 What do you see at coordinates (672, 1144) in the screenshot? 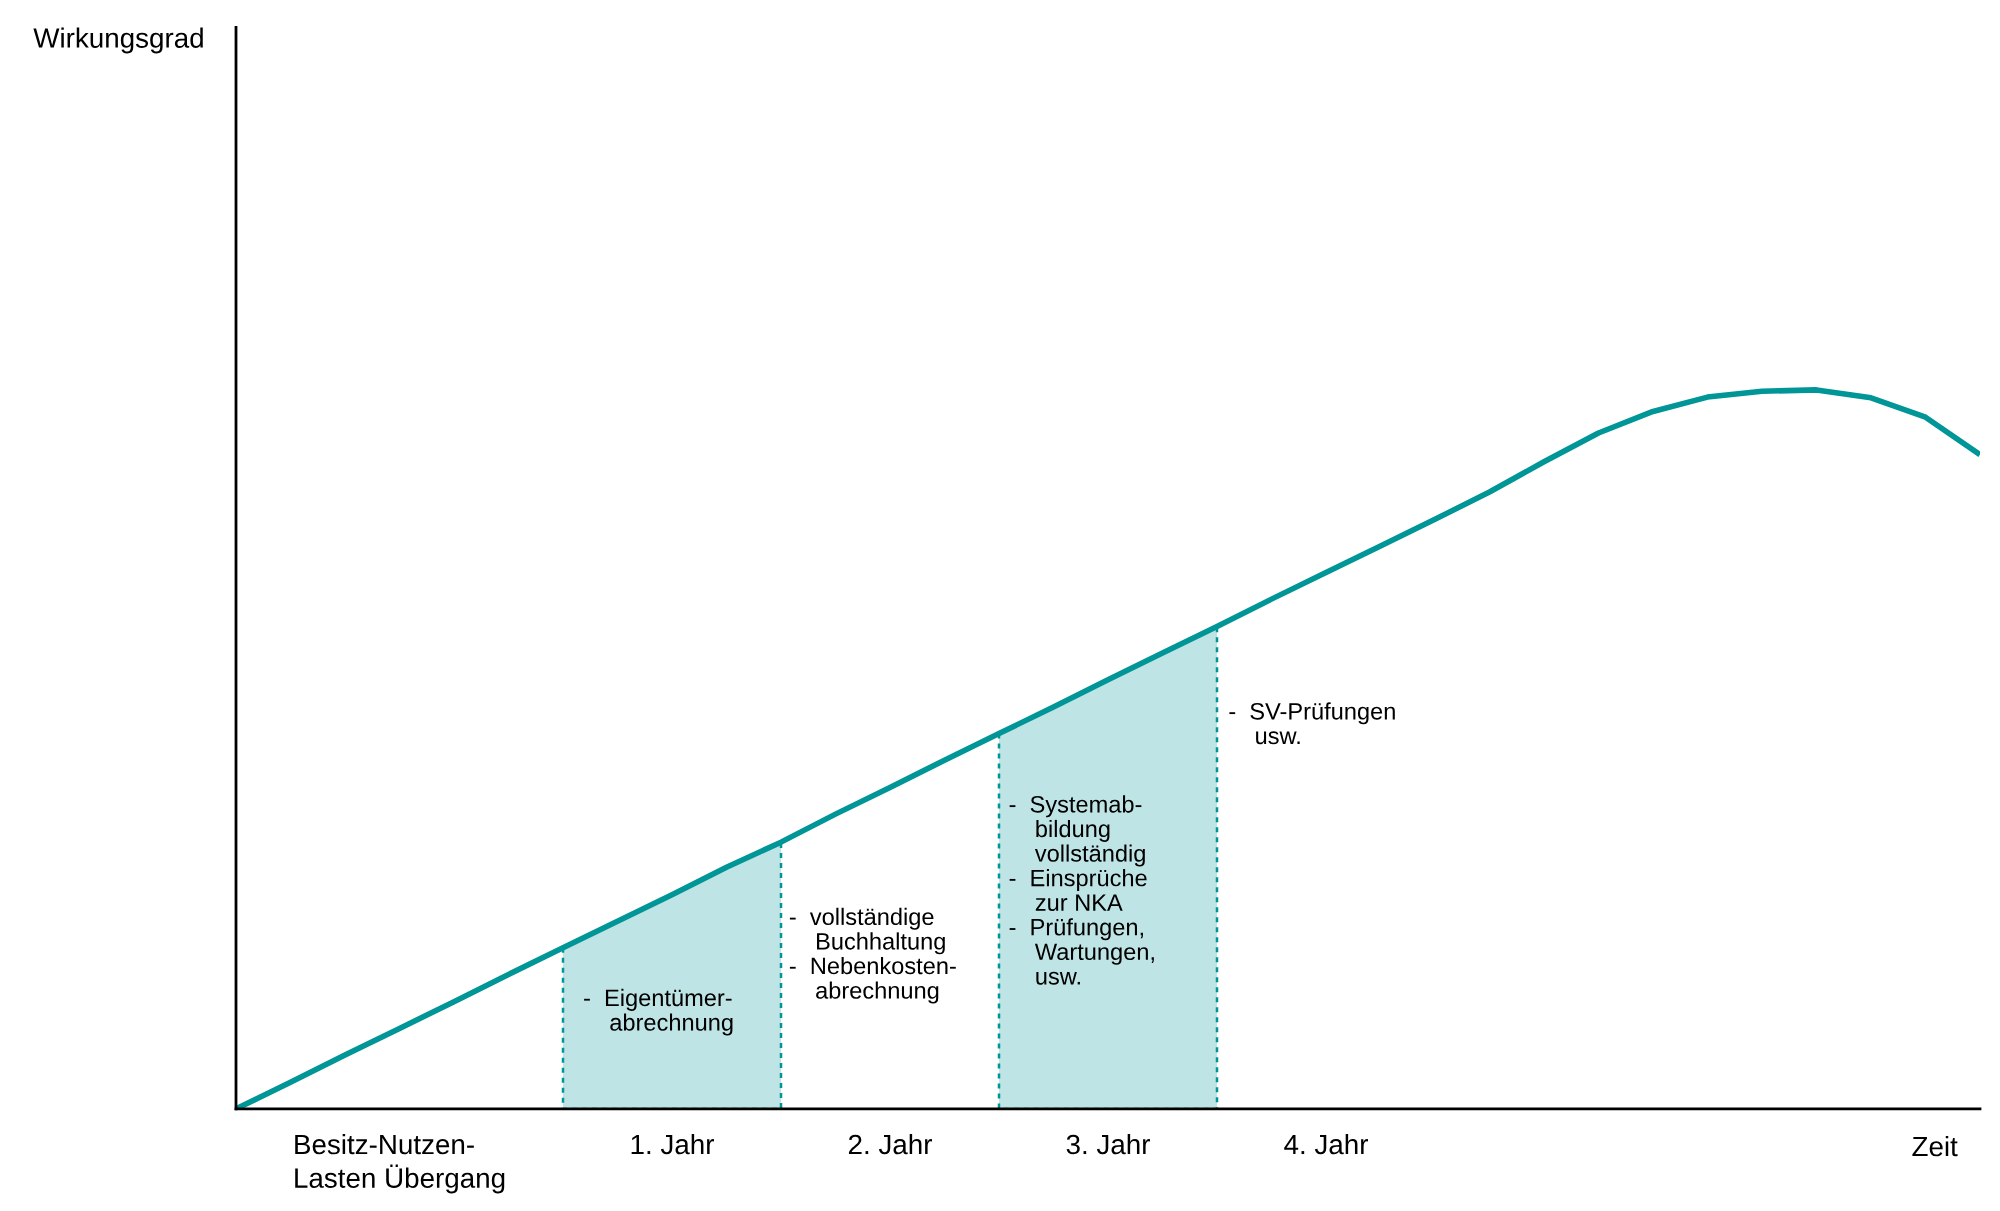
I see `x-tick-label: 1. Jahr` at bounding box center [672, 1144].